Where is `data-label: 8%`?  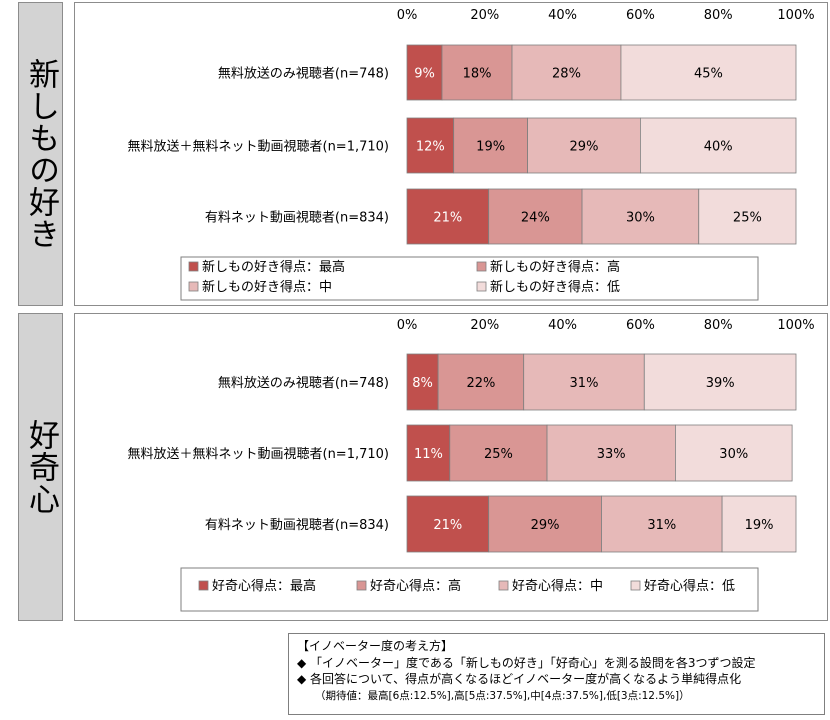
data-label: 8% is located at coordinates (422, 383).